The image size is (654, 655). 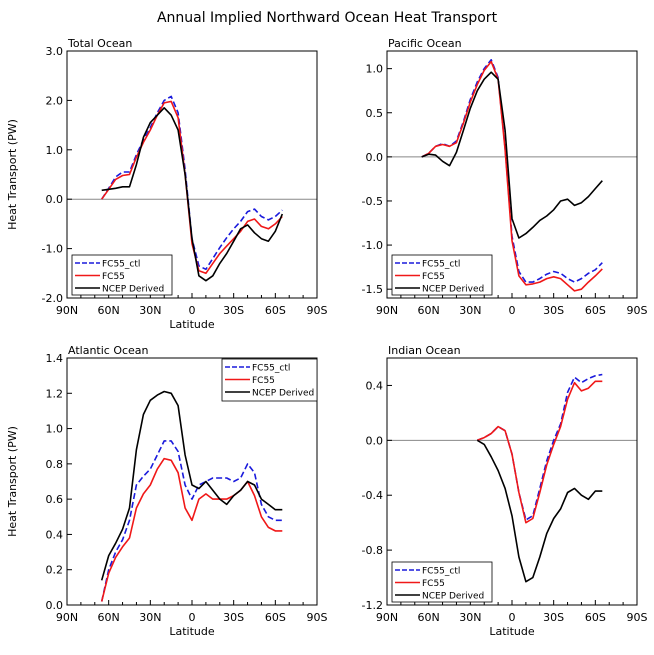 What do you see at coordinates (372, 605) in the screenshot?
I see `y-tick-label: -1.2` at bounding box center [372, 605].